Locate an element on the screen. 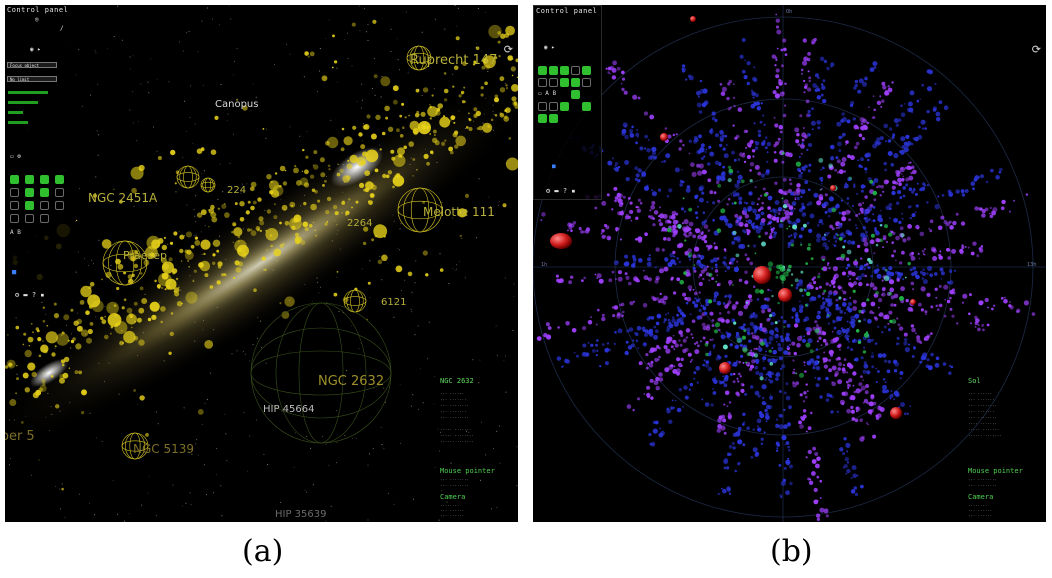 The width and height of the screenshot is (1052, 578). label-ngc-5139: NGC 5139 is located at coordinates (163, 449).